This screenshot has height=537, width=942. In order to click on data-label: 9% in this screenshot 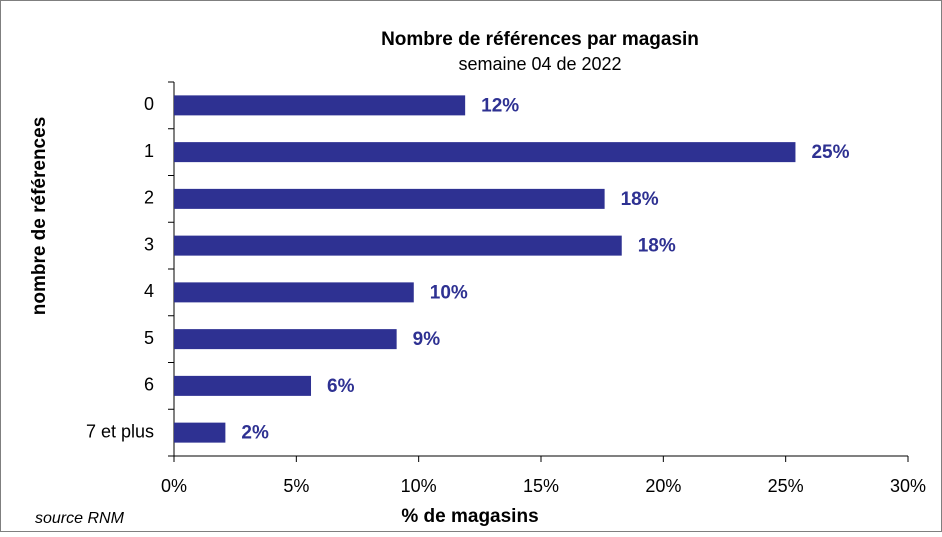, I will do `click(427, 339)`.